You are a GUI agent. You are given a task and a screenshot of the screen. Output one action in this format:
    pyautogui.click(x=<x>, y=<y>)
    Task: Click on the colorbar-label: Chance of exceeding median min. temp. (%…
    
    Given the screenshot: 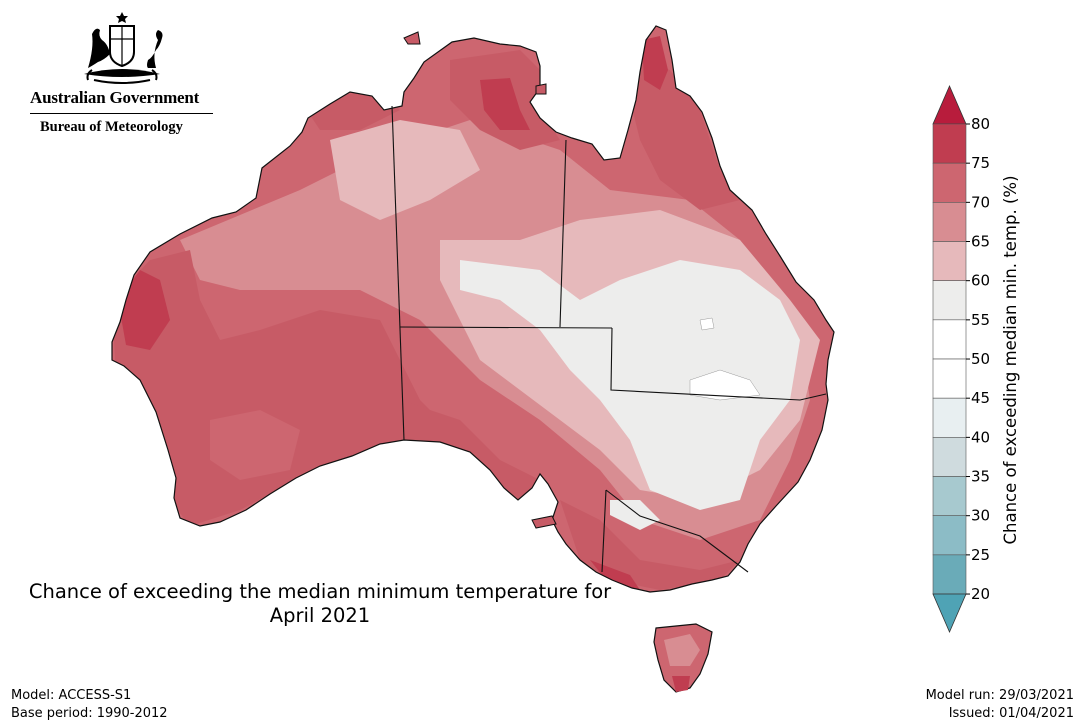 What is the action you would take?
    pyautogui.click(x=1010, y=359)
    